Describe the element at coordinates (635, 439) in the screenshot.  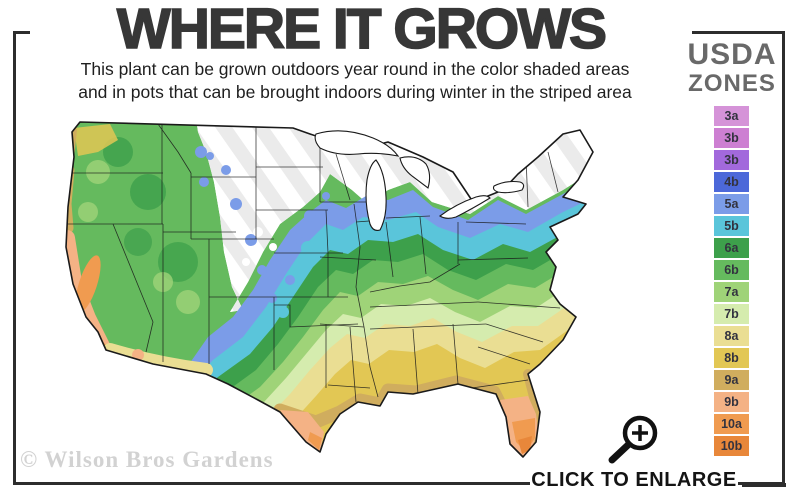
I see `magnifier-plus-icon` at that location.